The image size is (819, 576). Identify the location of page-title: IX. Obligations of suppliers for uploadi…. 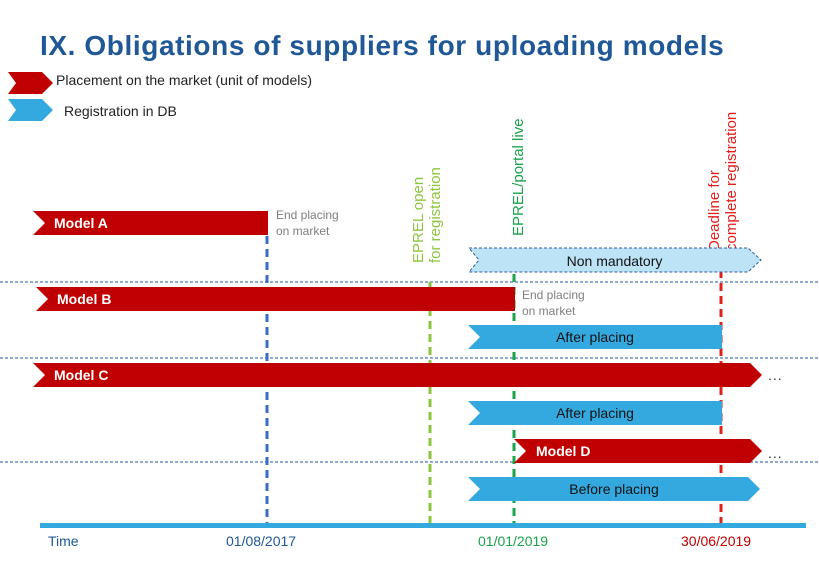
(382, 45).